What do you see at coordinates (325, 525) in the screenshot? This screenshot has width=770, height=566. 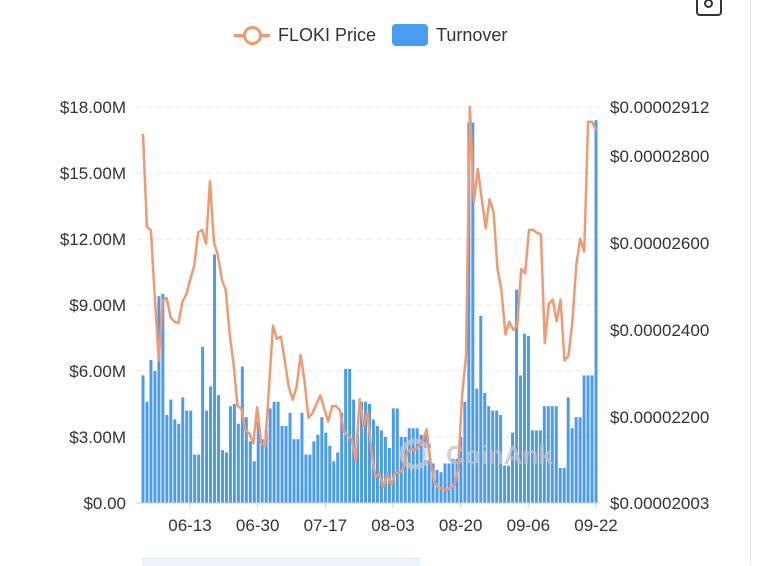 I see `x-tick-label: 07-17` at bounding box center [325, 525].